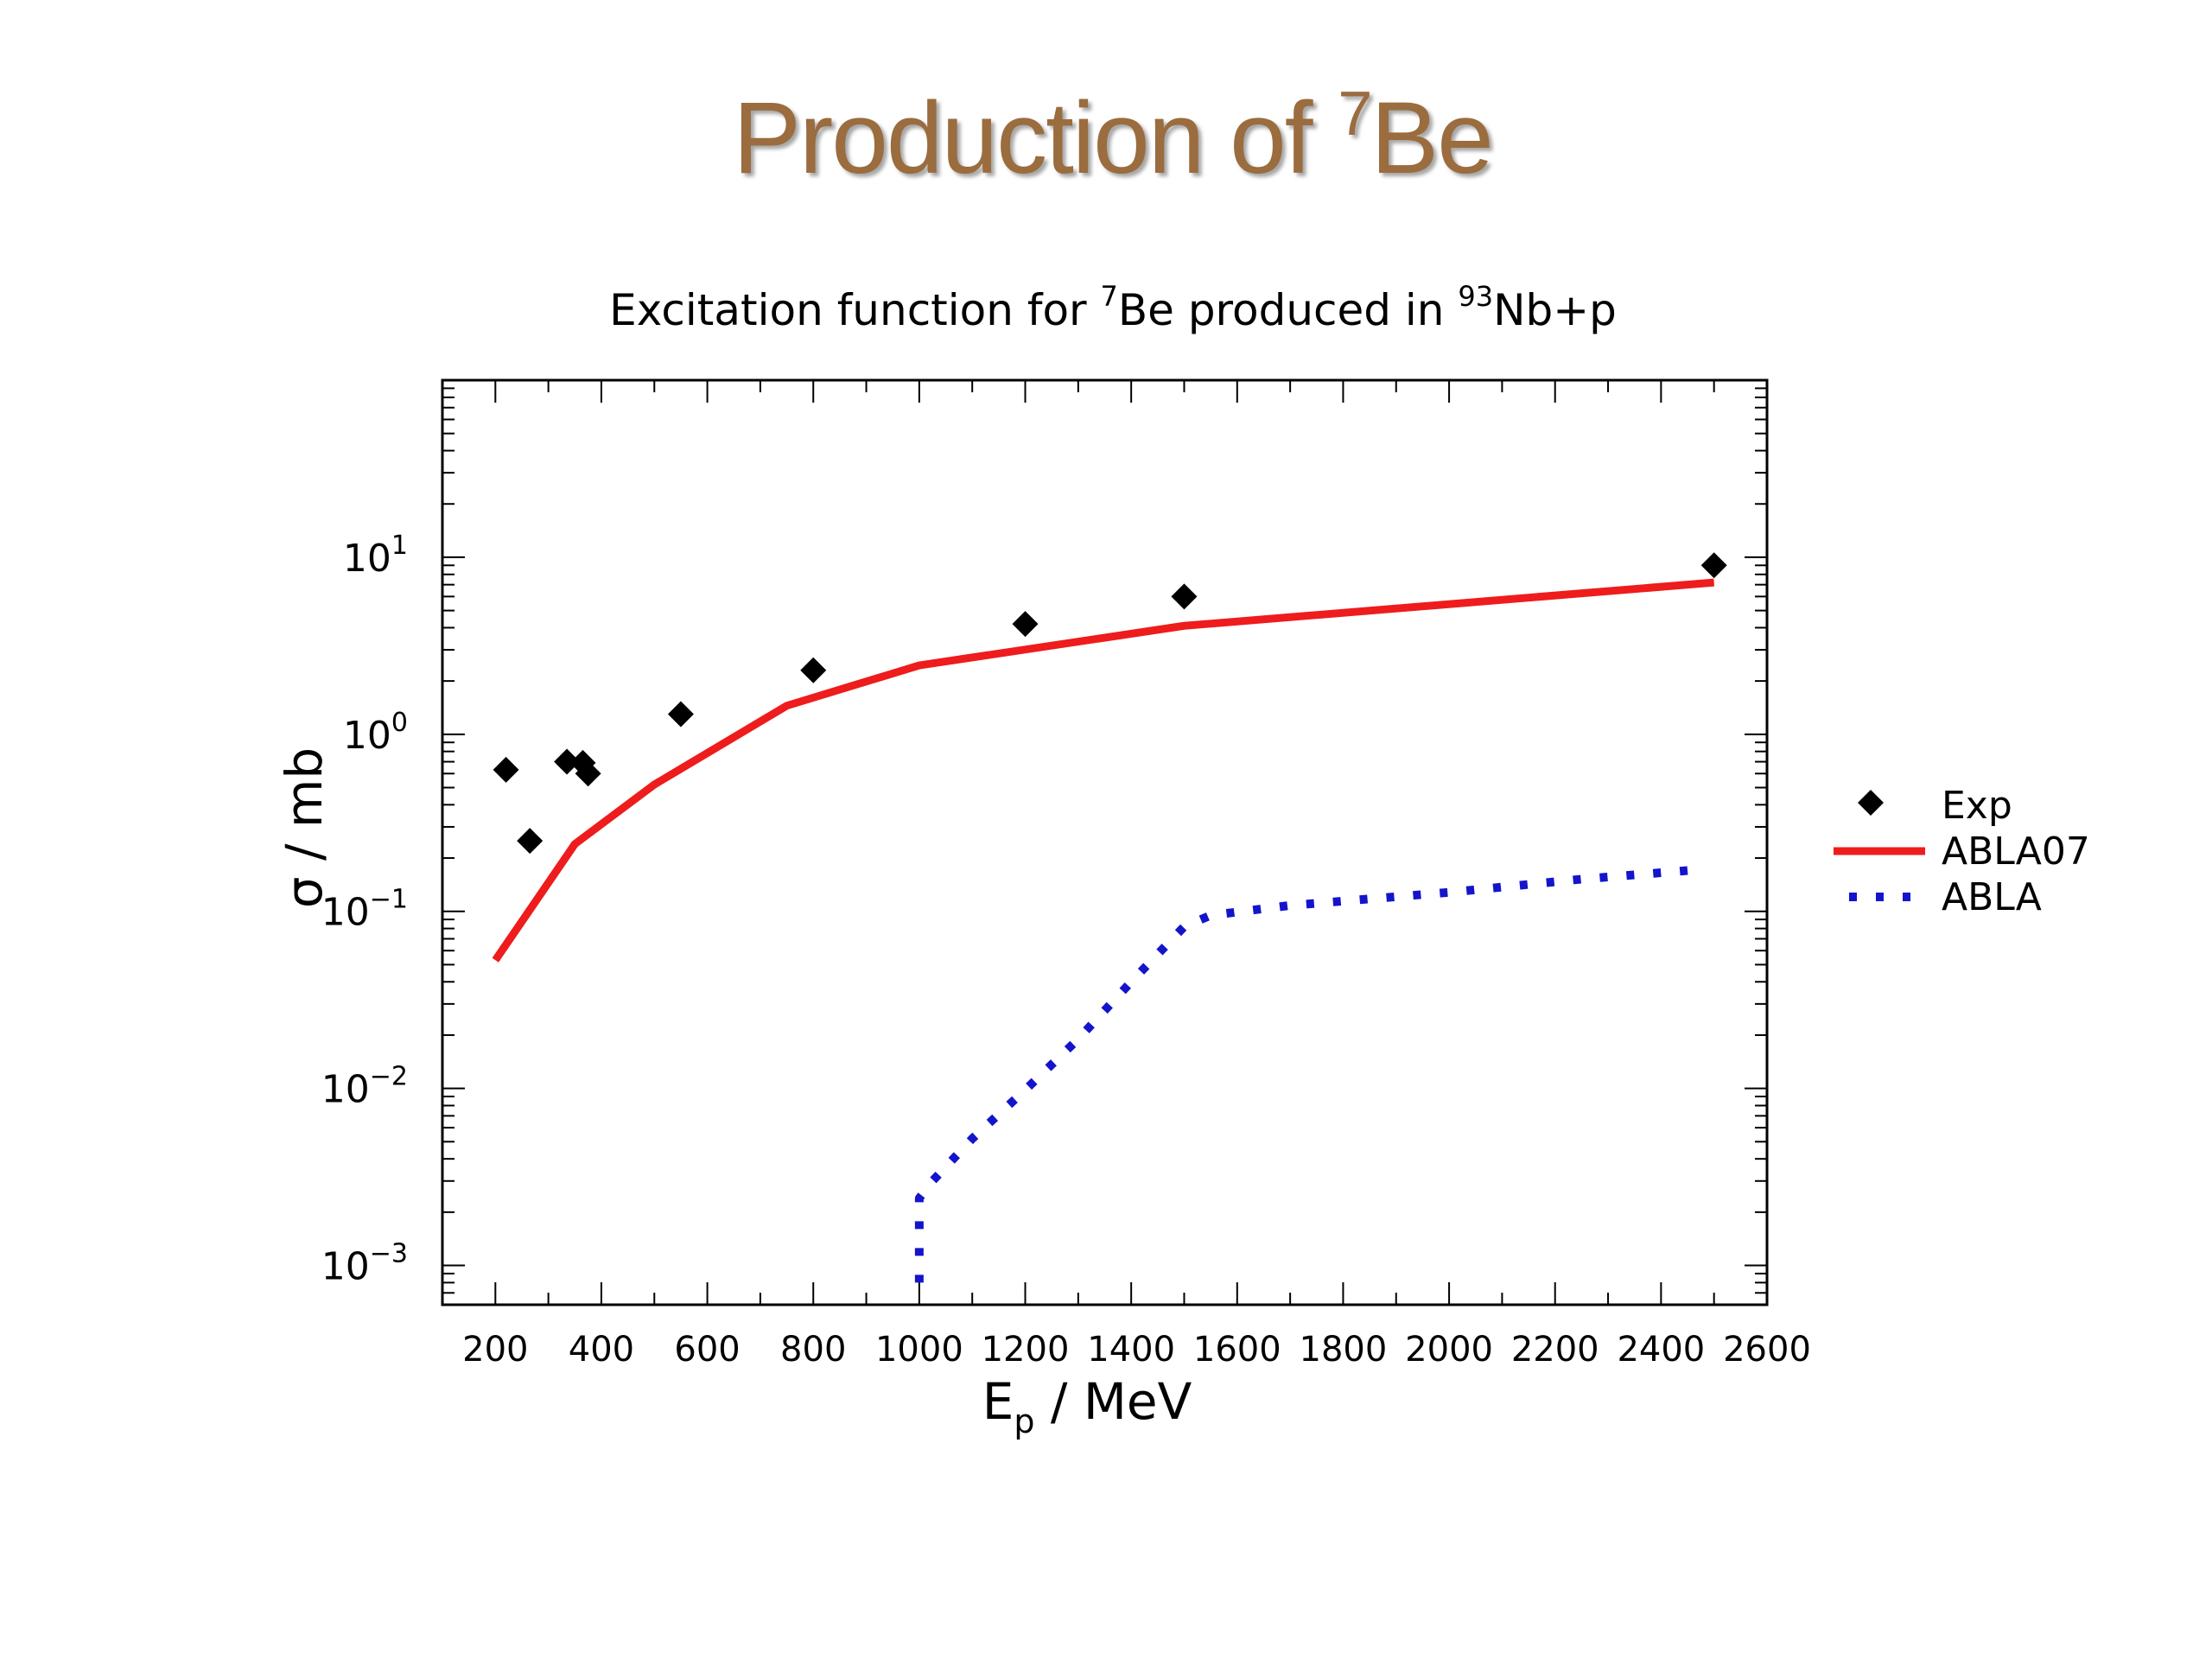 This screenshot has height=1659, width=2212. What do you see at coordinates (399, 546) in the screenshot?
I see `y-tick-exponent: 1` at bounding box center [399, 546].